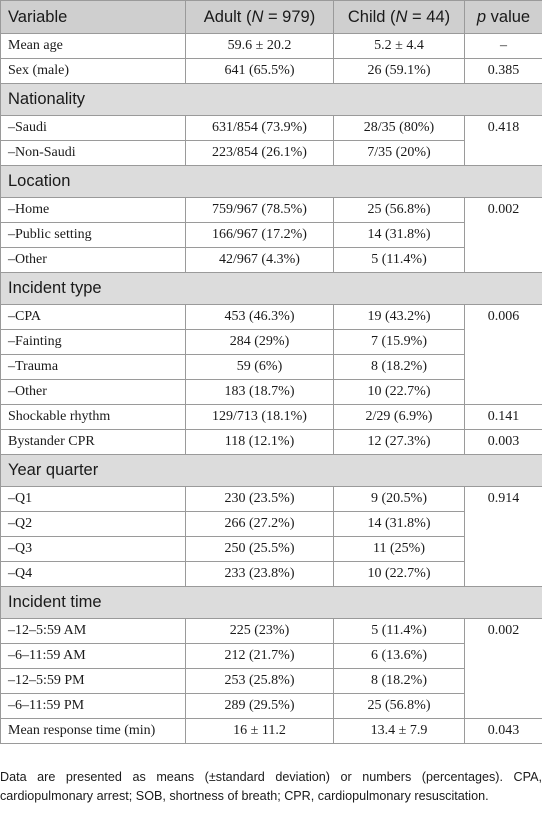 This screenshot has width=542, height=828. What do you see at coordinates (259, 706) in the screenshot?
I see `adult-value: 289 (29.5%)` at bounding box center [259, 706].